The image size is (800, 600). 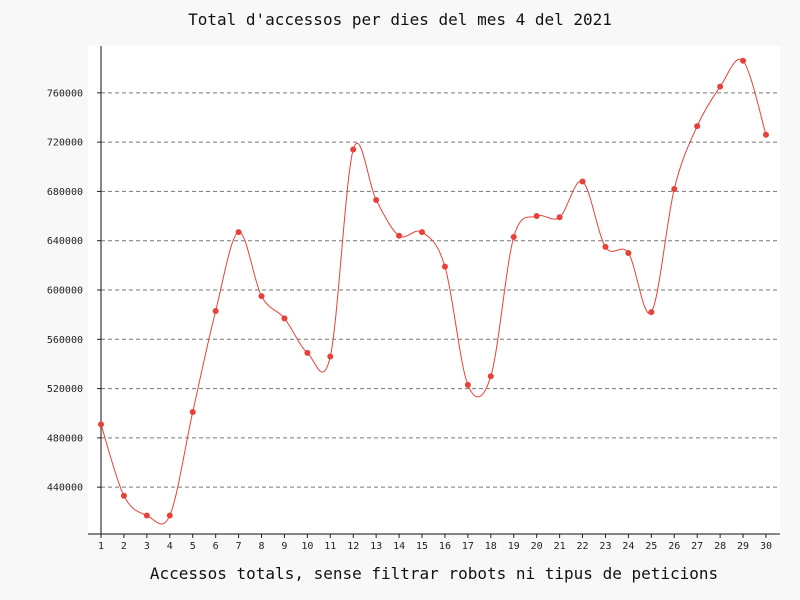 What do you see at coordinates (170, 546) in the screenshot?
I see `x-tick-label: 4` at bounding box center [170, 546].